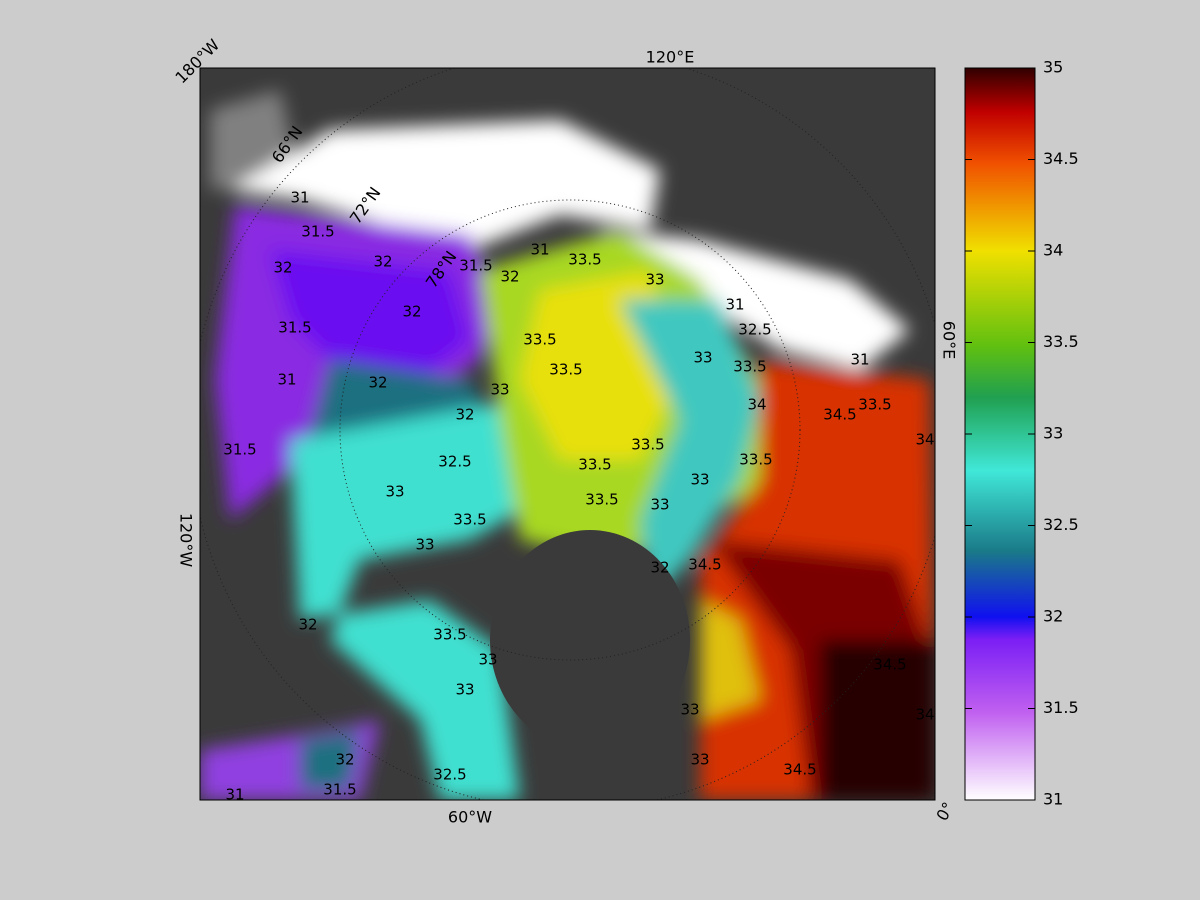 This screenshot has width=1200, height=900. What do you see at coordinates (945, 811) in the screenshot?
I see `longitude-label: 0°` at bounding box center [945, 811].